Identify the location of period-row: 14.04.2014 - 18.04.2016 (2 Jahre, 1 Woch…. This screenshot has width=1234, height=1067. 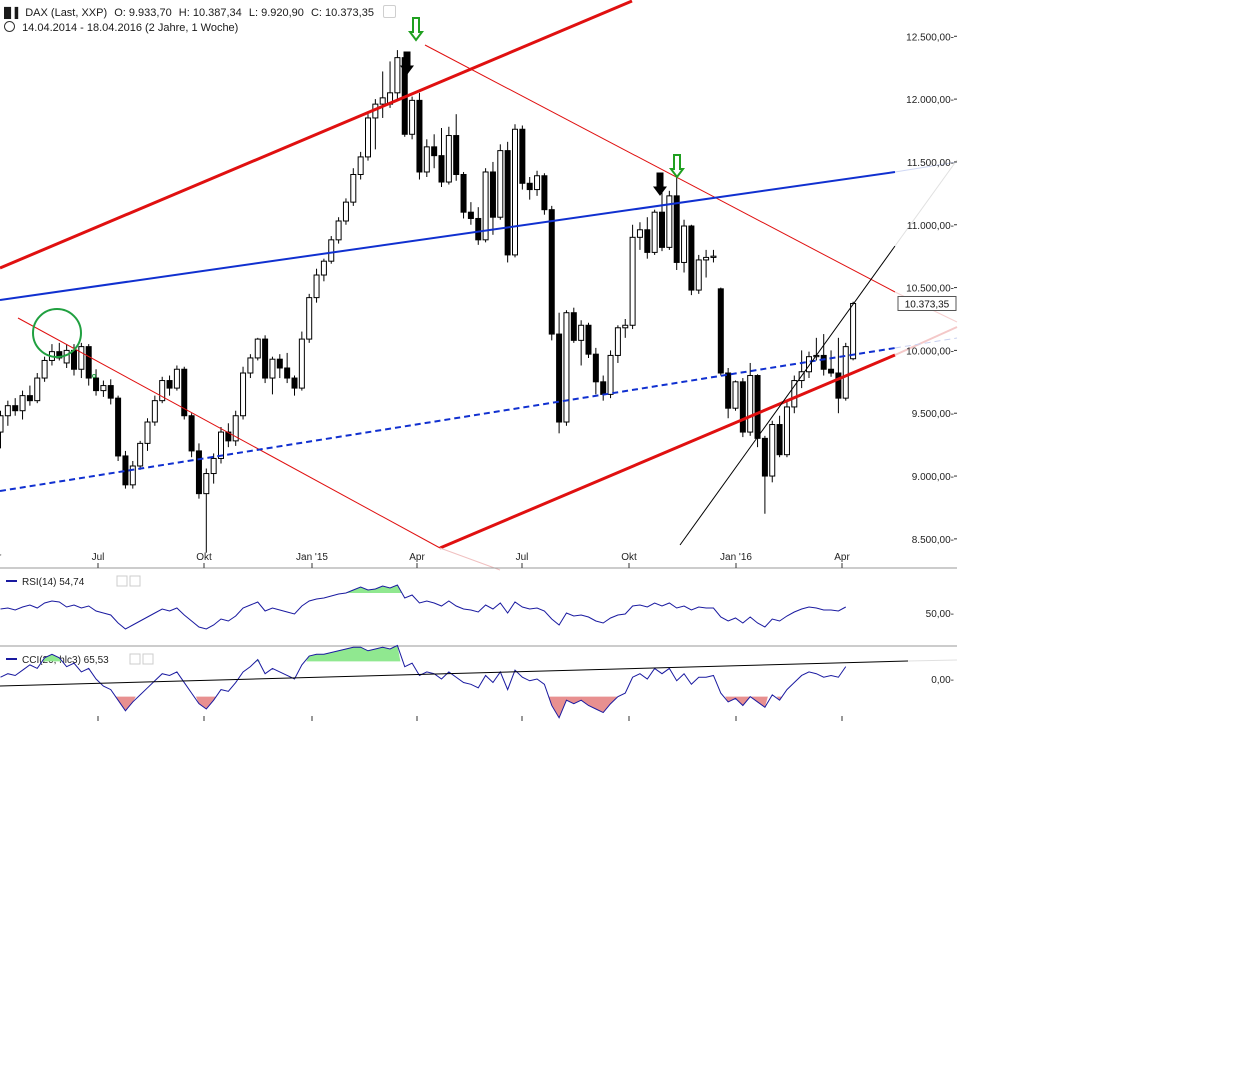
(123, 27).